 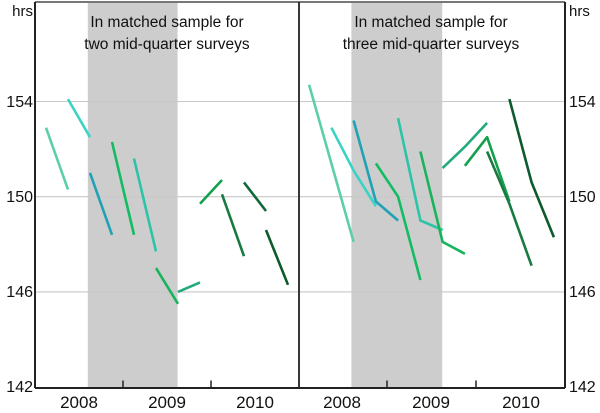 What do you see at coordinates (277, 257) in the screenshot?
I see `cohort-2010-Aug-line` at bounding box center [277, 257].